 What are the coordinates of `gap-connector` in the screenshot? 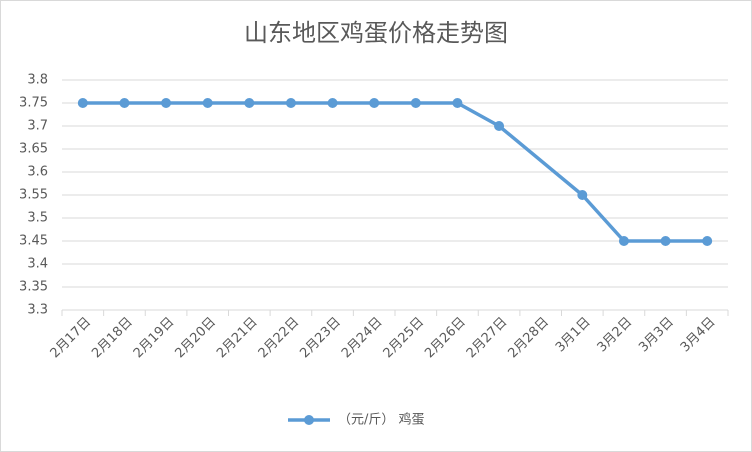 It's located at (541, 160).